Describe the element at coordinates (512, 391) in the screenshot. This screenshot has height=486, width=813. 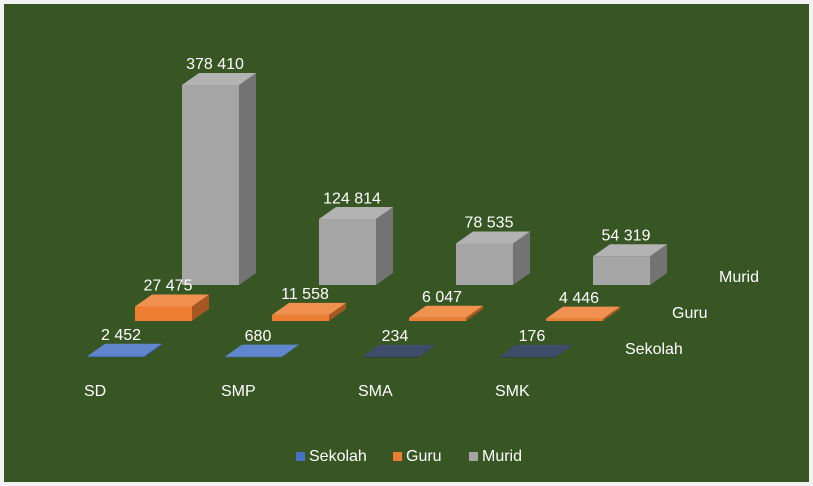
I see `x-tick-label: SMK` at that location.